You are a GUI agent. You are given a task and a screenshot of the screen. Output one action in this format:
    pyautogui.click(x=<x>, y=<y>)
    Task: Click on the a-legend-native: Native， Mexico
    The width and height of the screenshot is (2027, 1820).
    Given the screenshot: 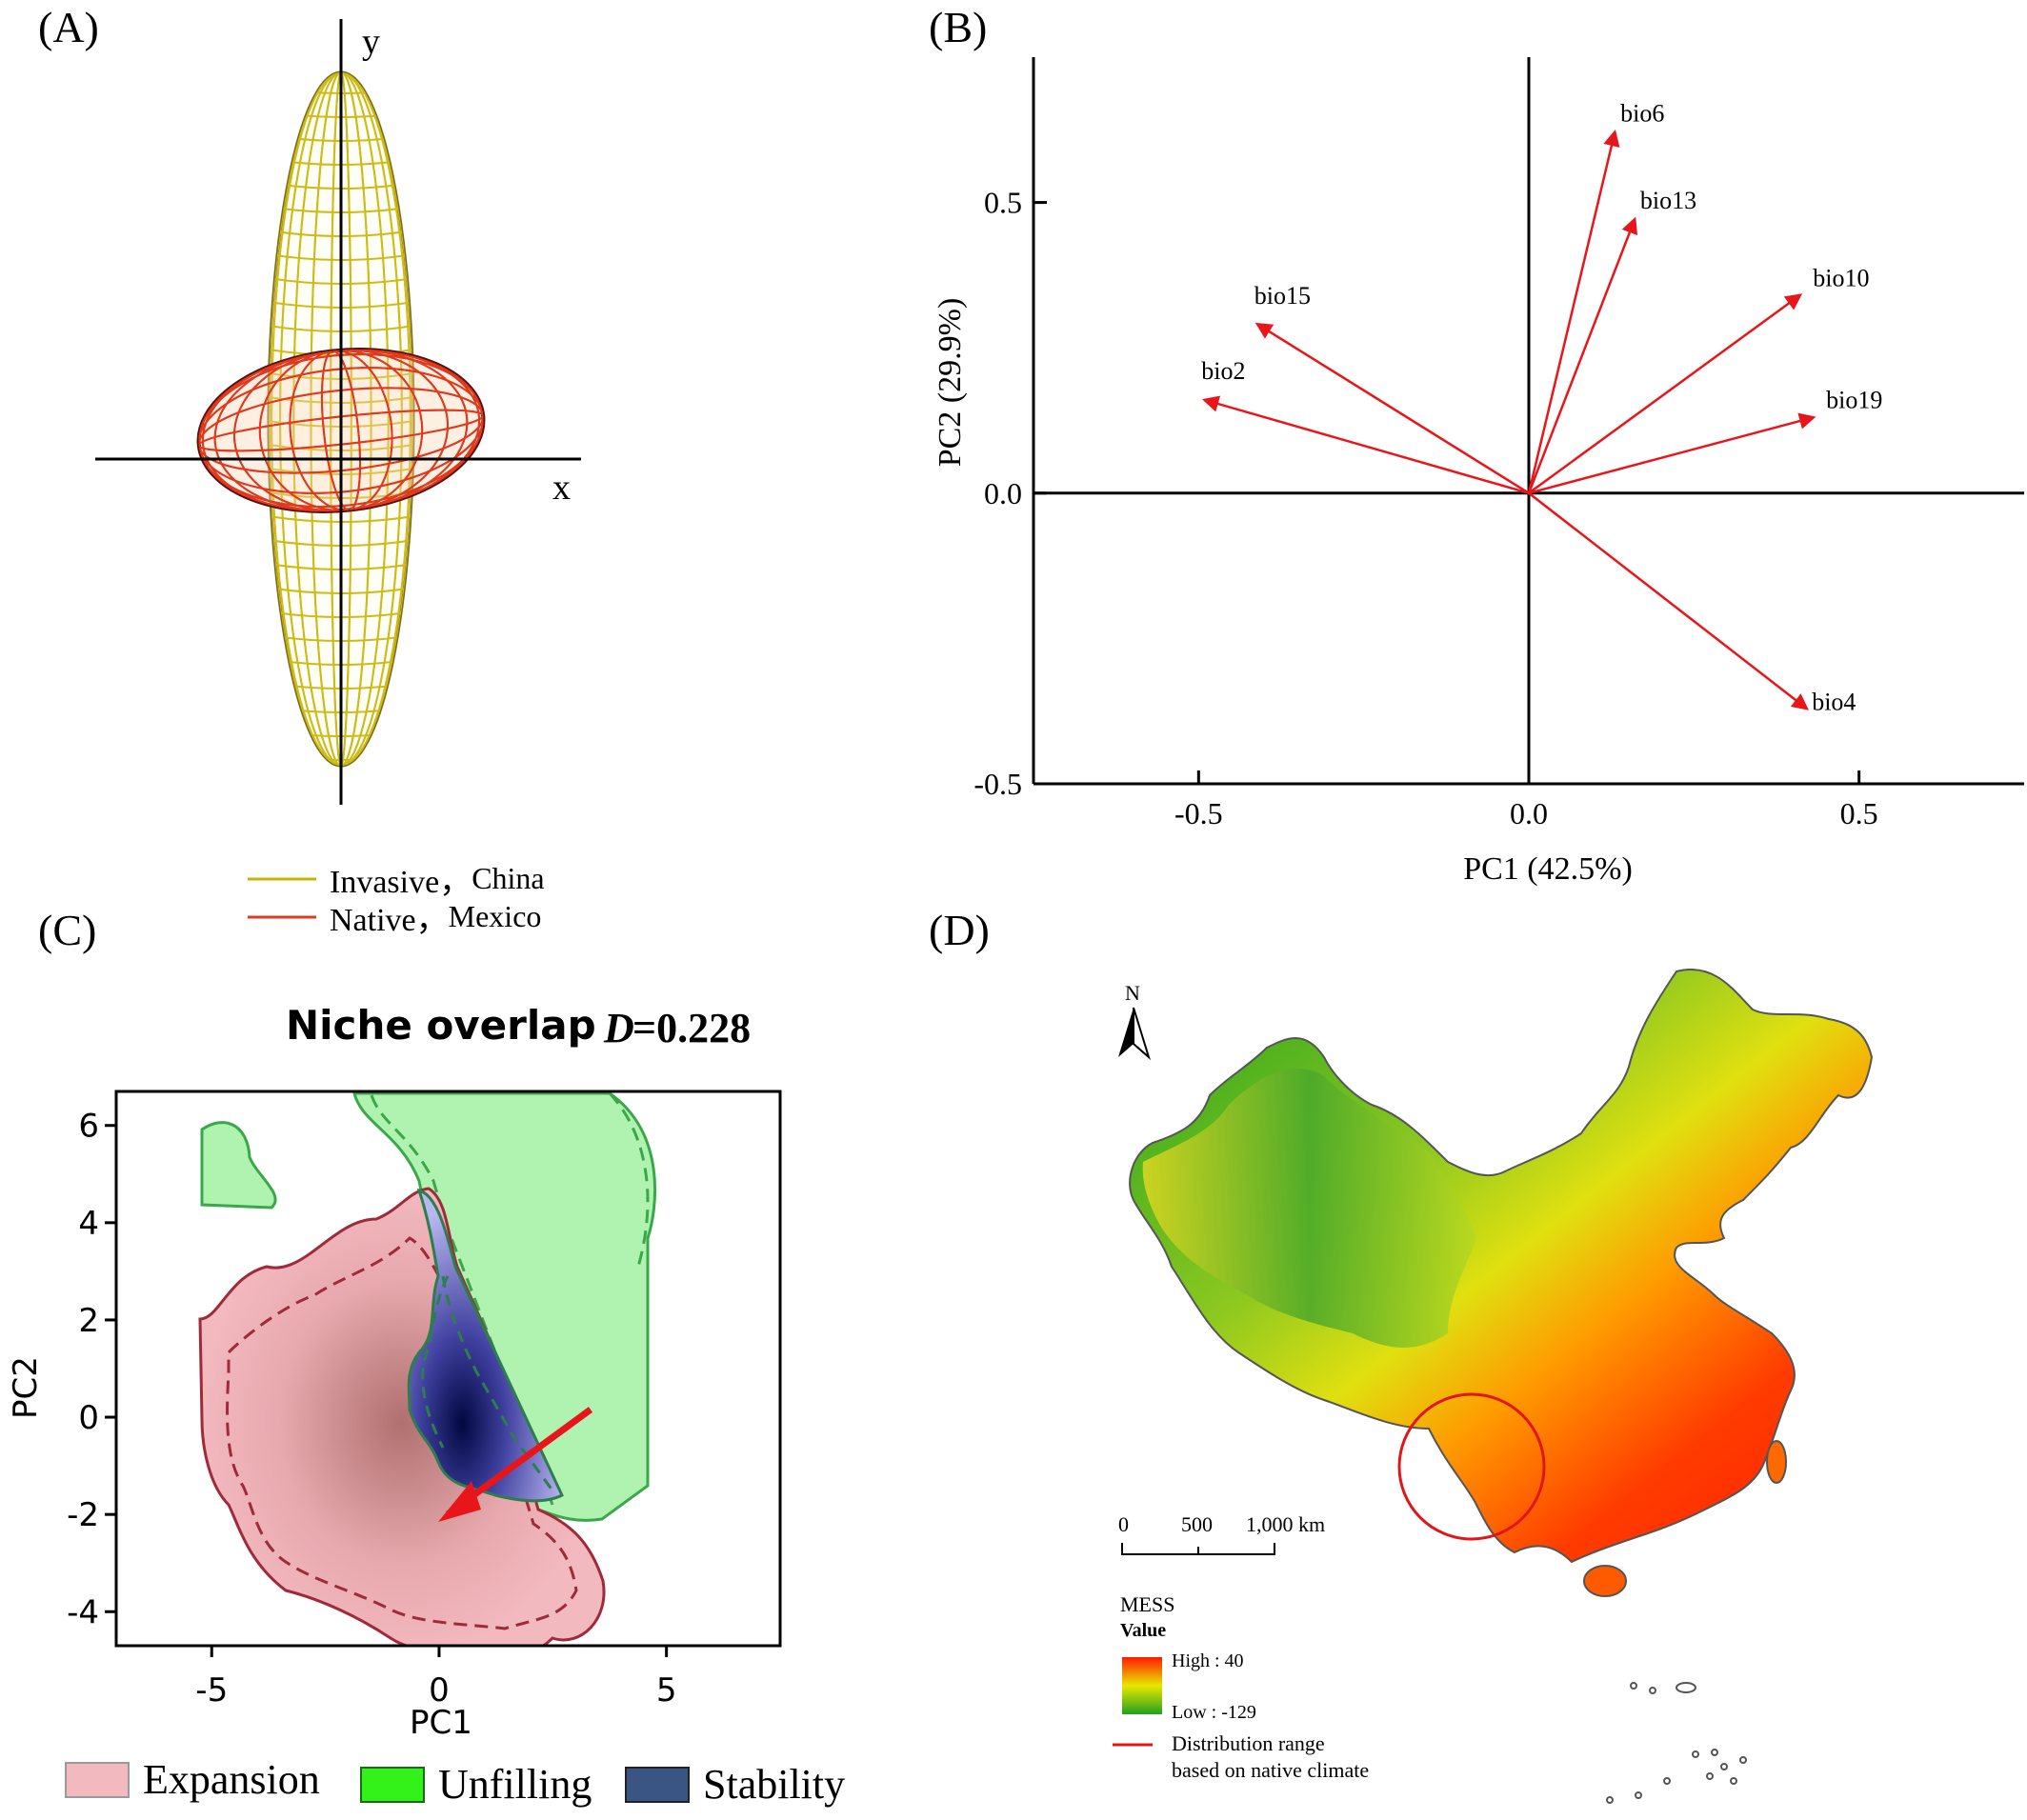 What is the action you would take?
    pyautogui.click(x=394, y=916)
    